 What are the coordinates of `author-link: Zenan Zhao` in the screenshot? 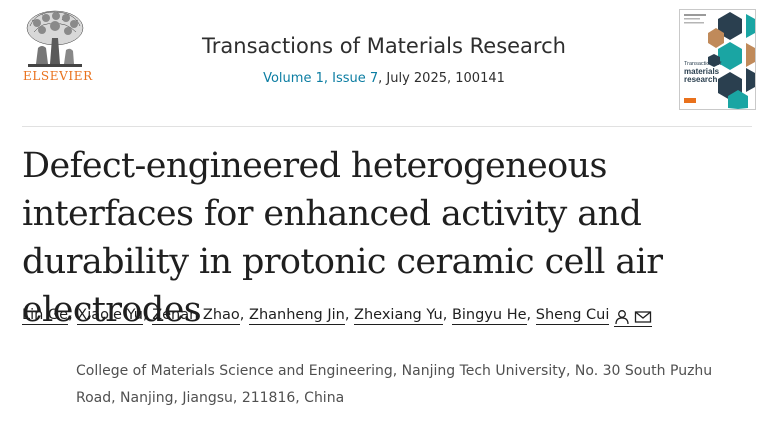 It's located at (196, 316).